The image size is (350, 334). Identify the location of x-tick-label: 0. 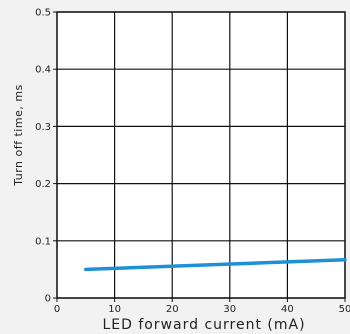
(57, 309).